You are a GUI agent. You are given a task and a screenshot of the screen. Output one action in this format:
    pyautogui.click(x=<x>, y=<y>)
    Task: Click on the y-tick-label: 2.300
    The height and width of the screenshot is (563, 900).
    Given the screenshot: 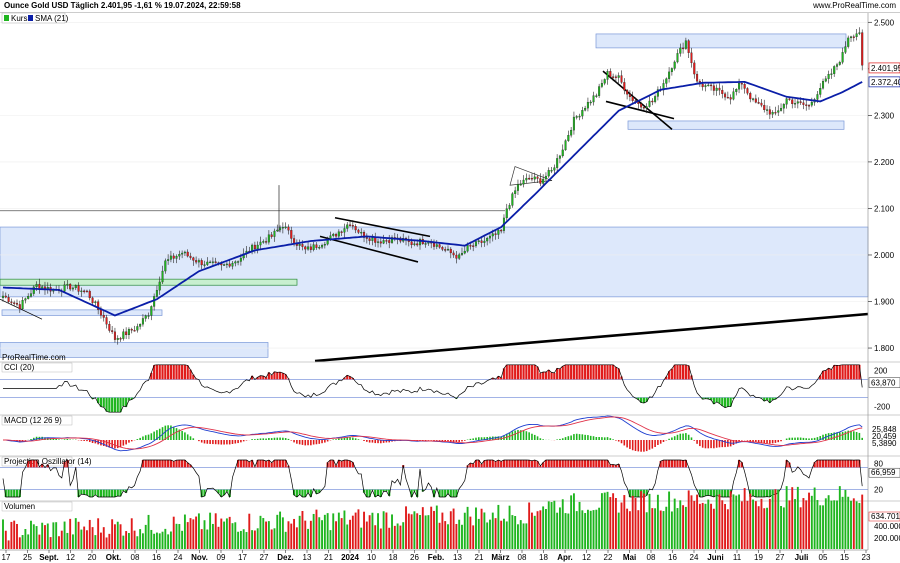 What is the action you would take?
    pyautogui.click(x=884, y=115)
    